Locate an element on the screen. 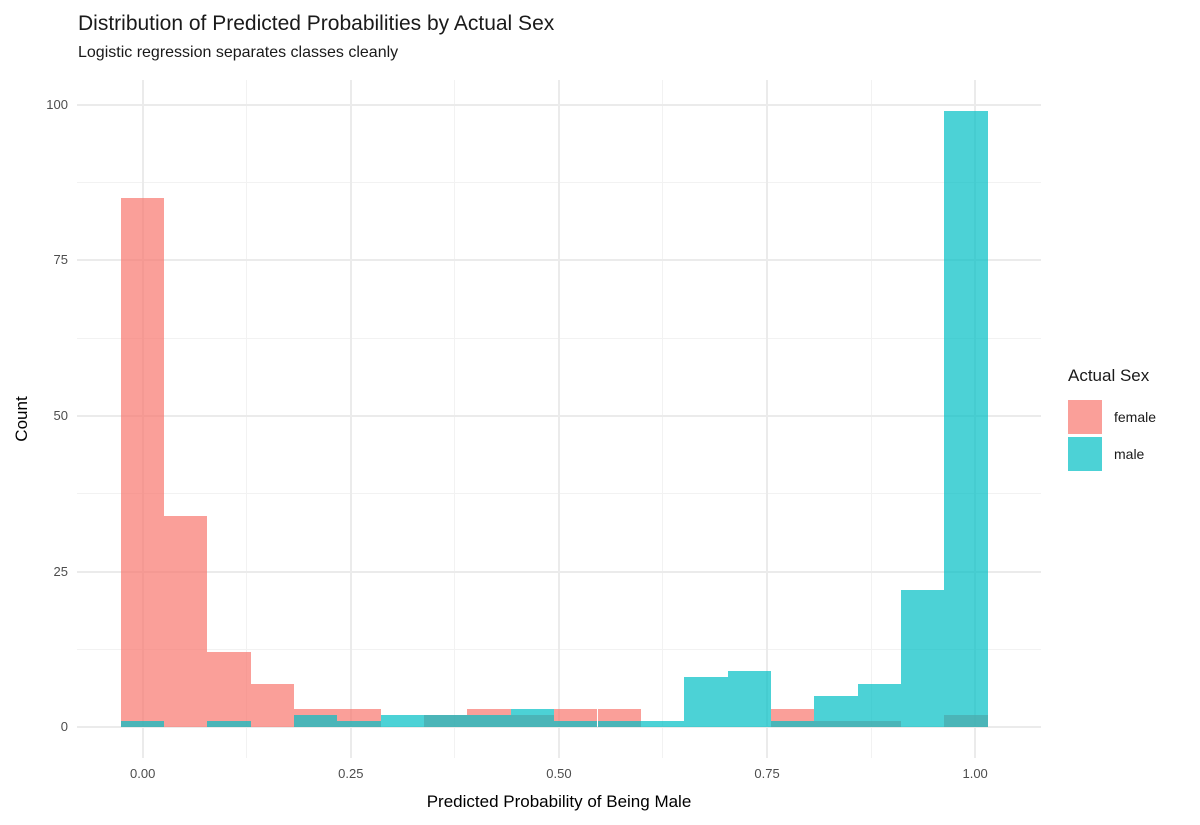 The height and width of the screenshot is (825, 1200). legend: Actual Sex female male is located at coordinates (1112, 420).